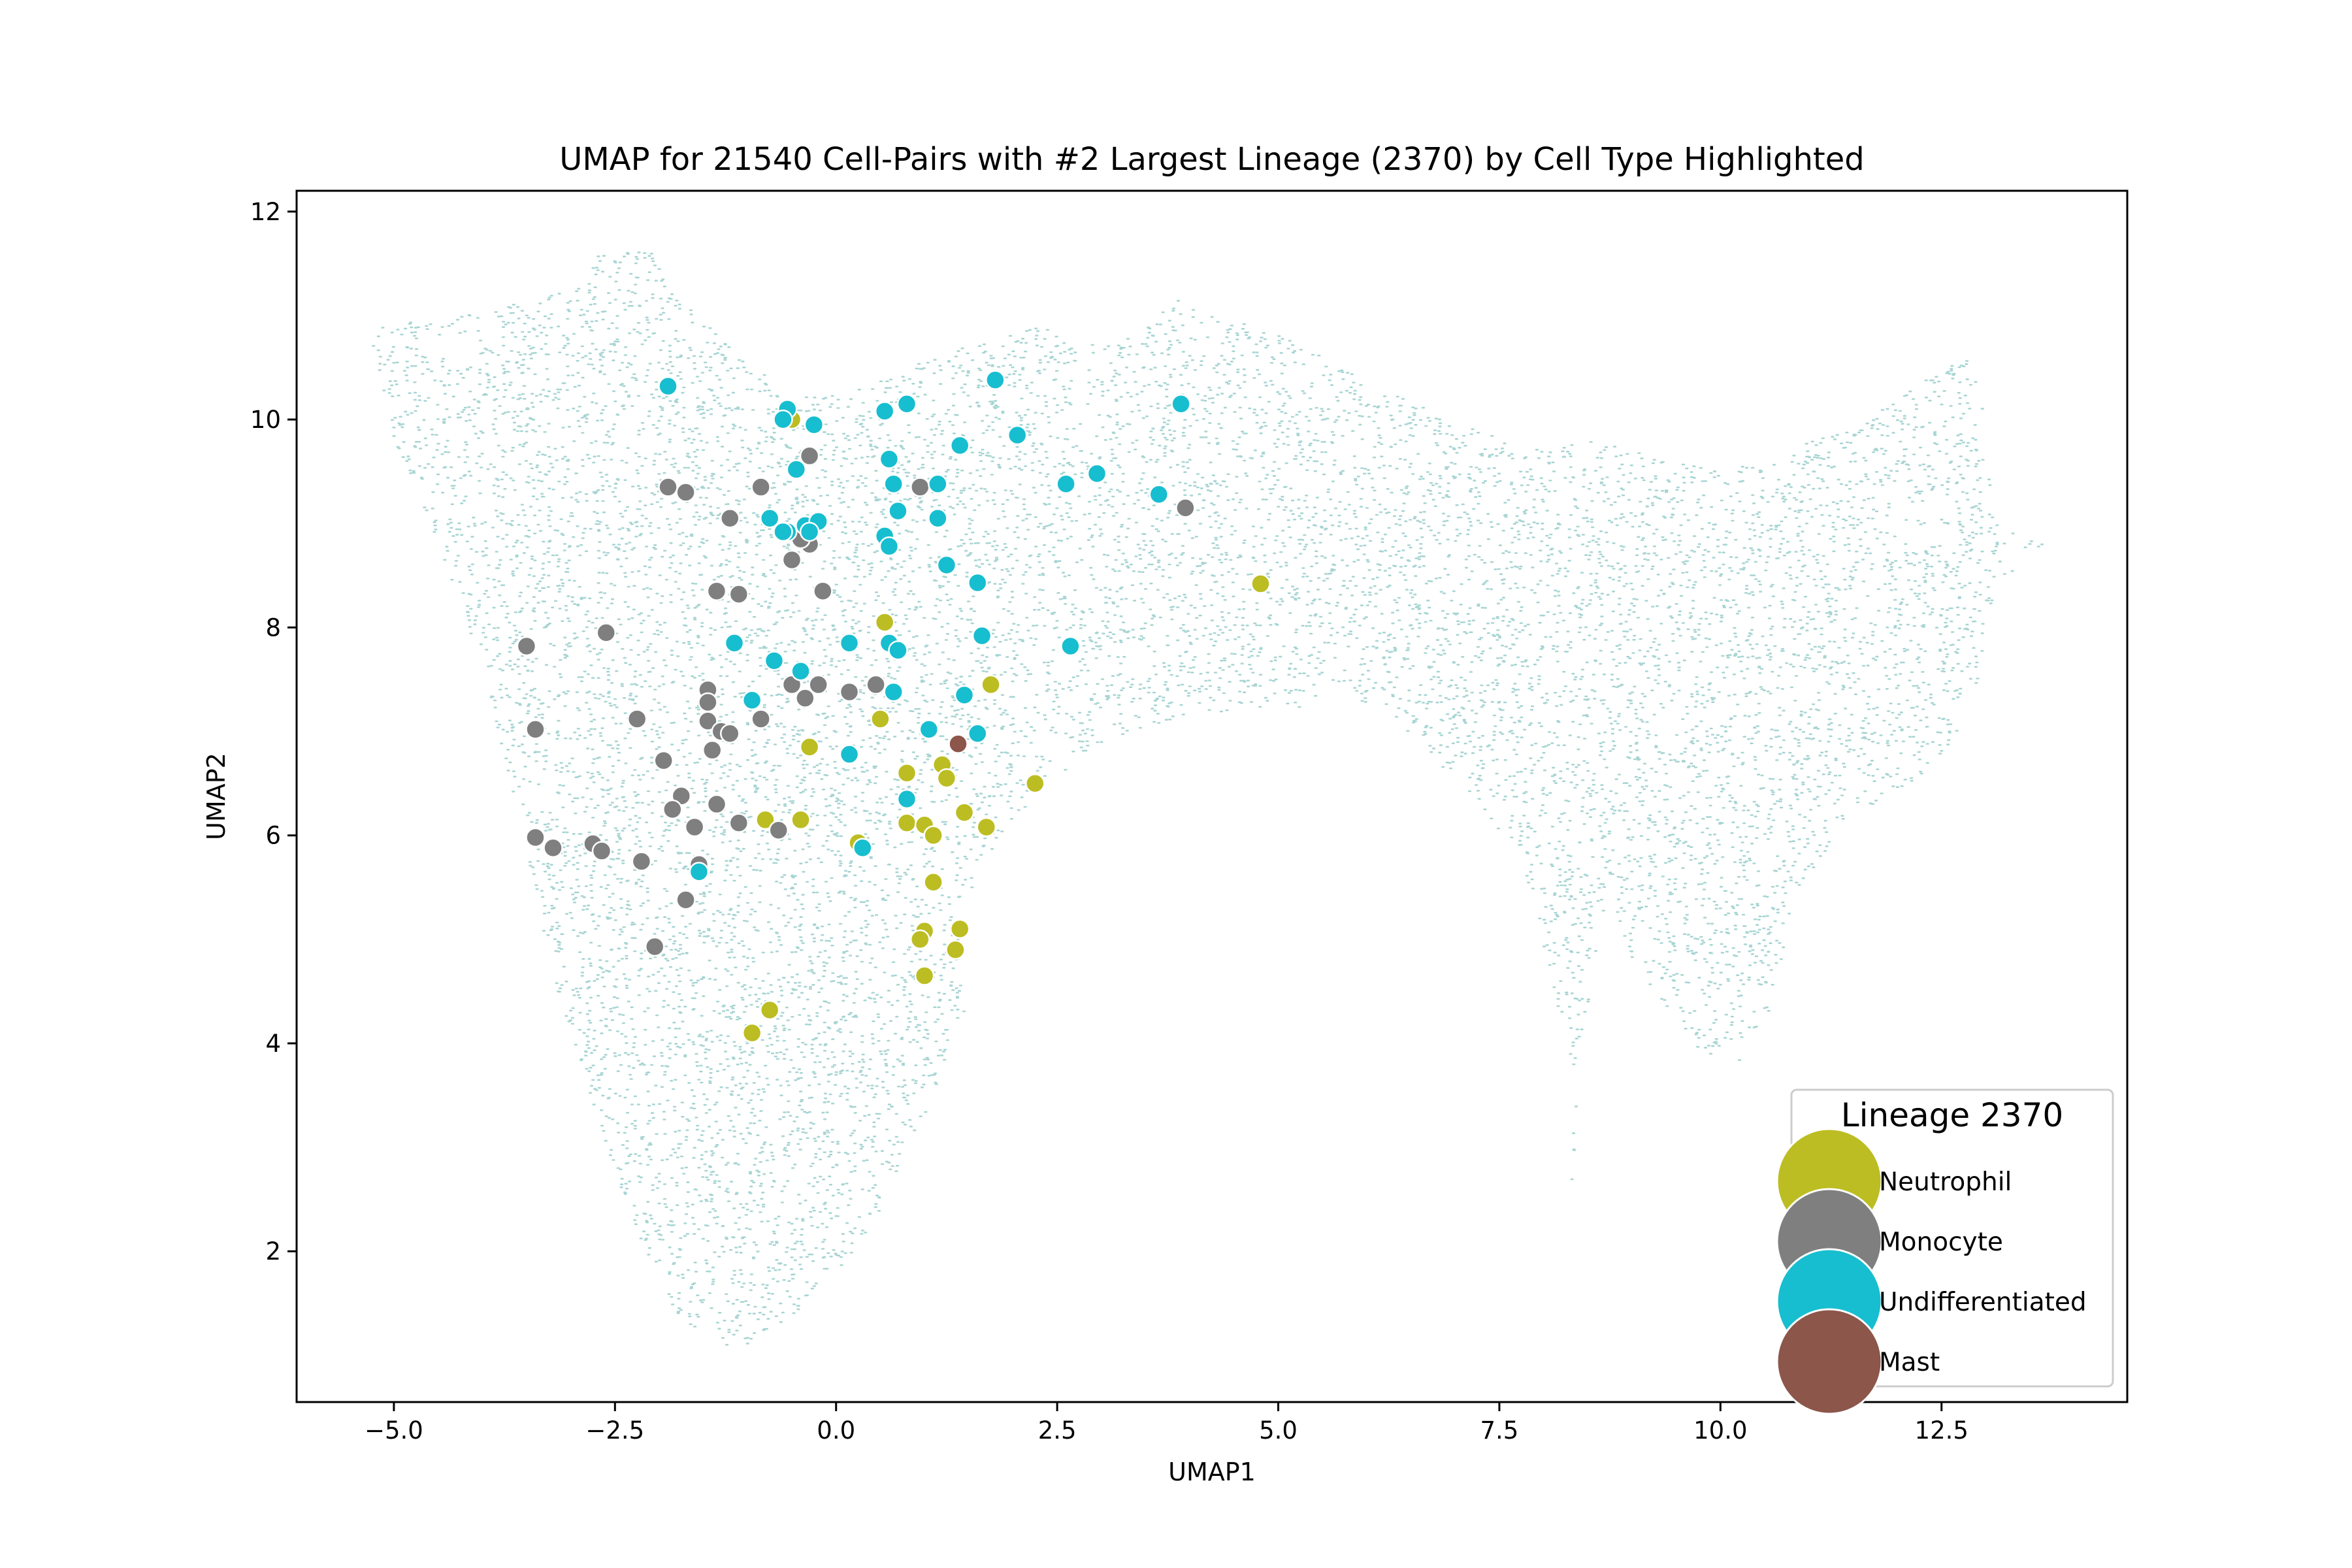 This screenshot has width=2352, height=1568. What do you see at coordinates (1931, 1271) in the screenshot?
I see `legend-entries: Neutrophil Monocyte Undifferentiated Mast` at bounding box center [1931, 1271].